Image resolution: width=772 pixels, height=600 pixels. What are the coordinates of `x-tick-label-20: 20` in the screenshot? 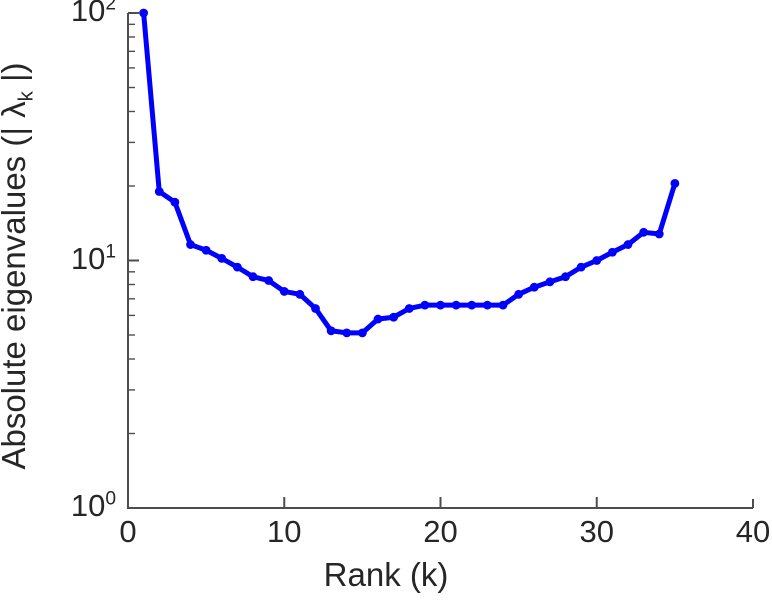 It's located at (440, 531).